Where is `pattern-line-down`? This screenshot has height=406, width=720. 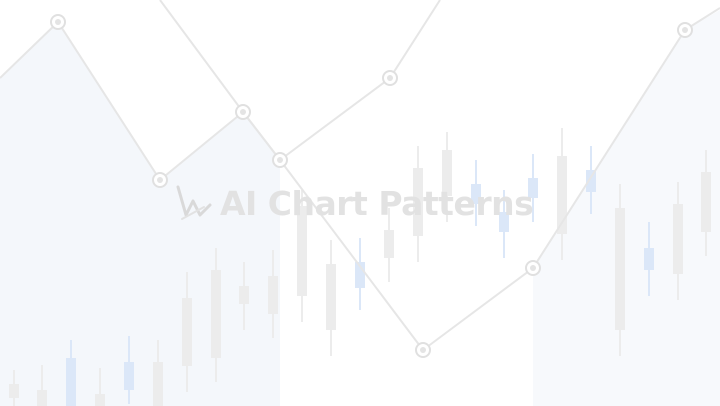
pattern-line-down is located at coordinates (351, 255).